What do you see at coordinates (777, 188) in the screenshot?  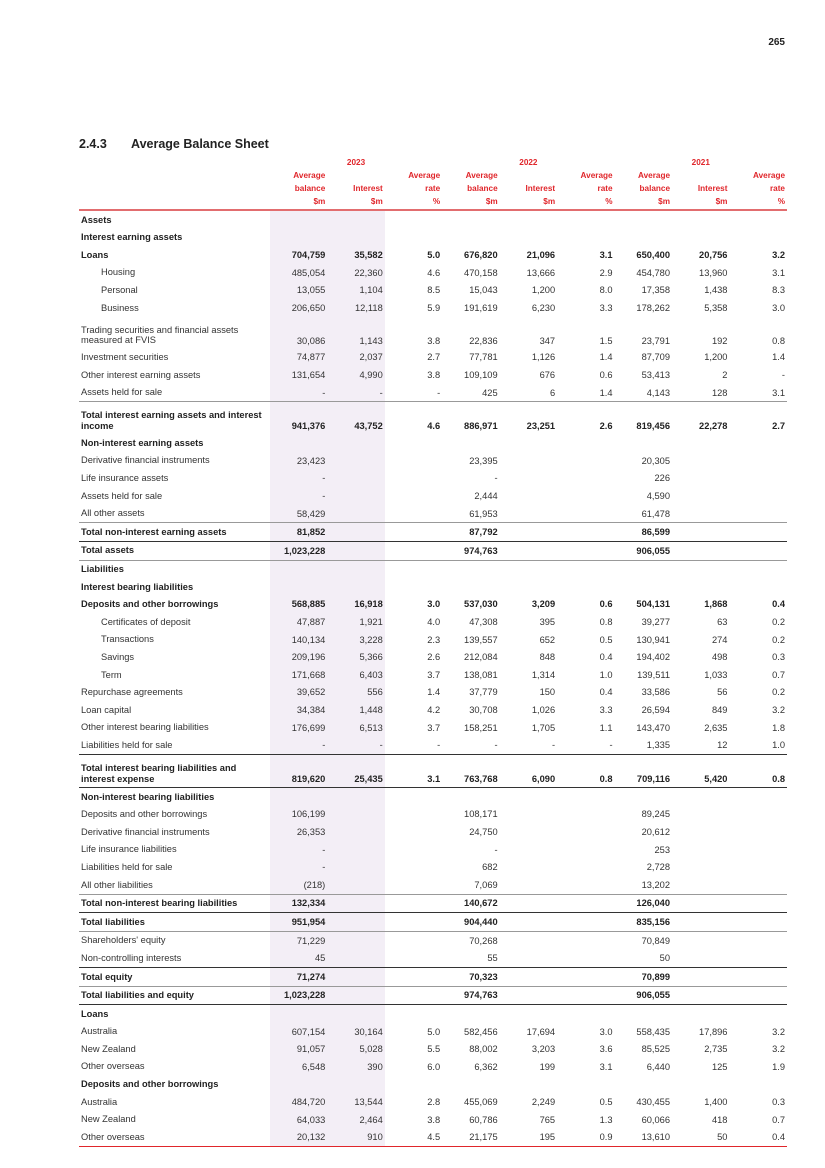 I see `column-header: rate` at bounding box center [777, 188].